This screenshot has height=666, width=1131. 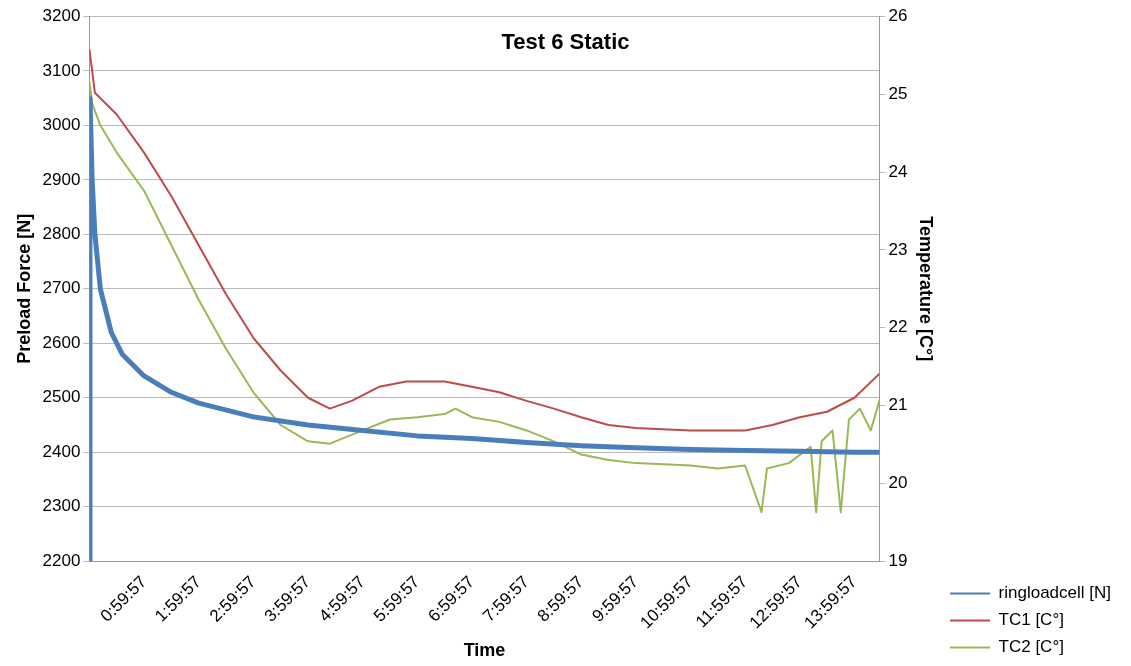 I want to click on y-tick-label: 2900, so click(x=61, y=179).